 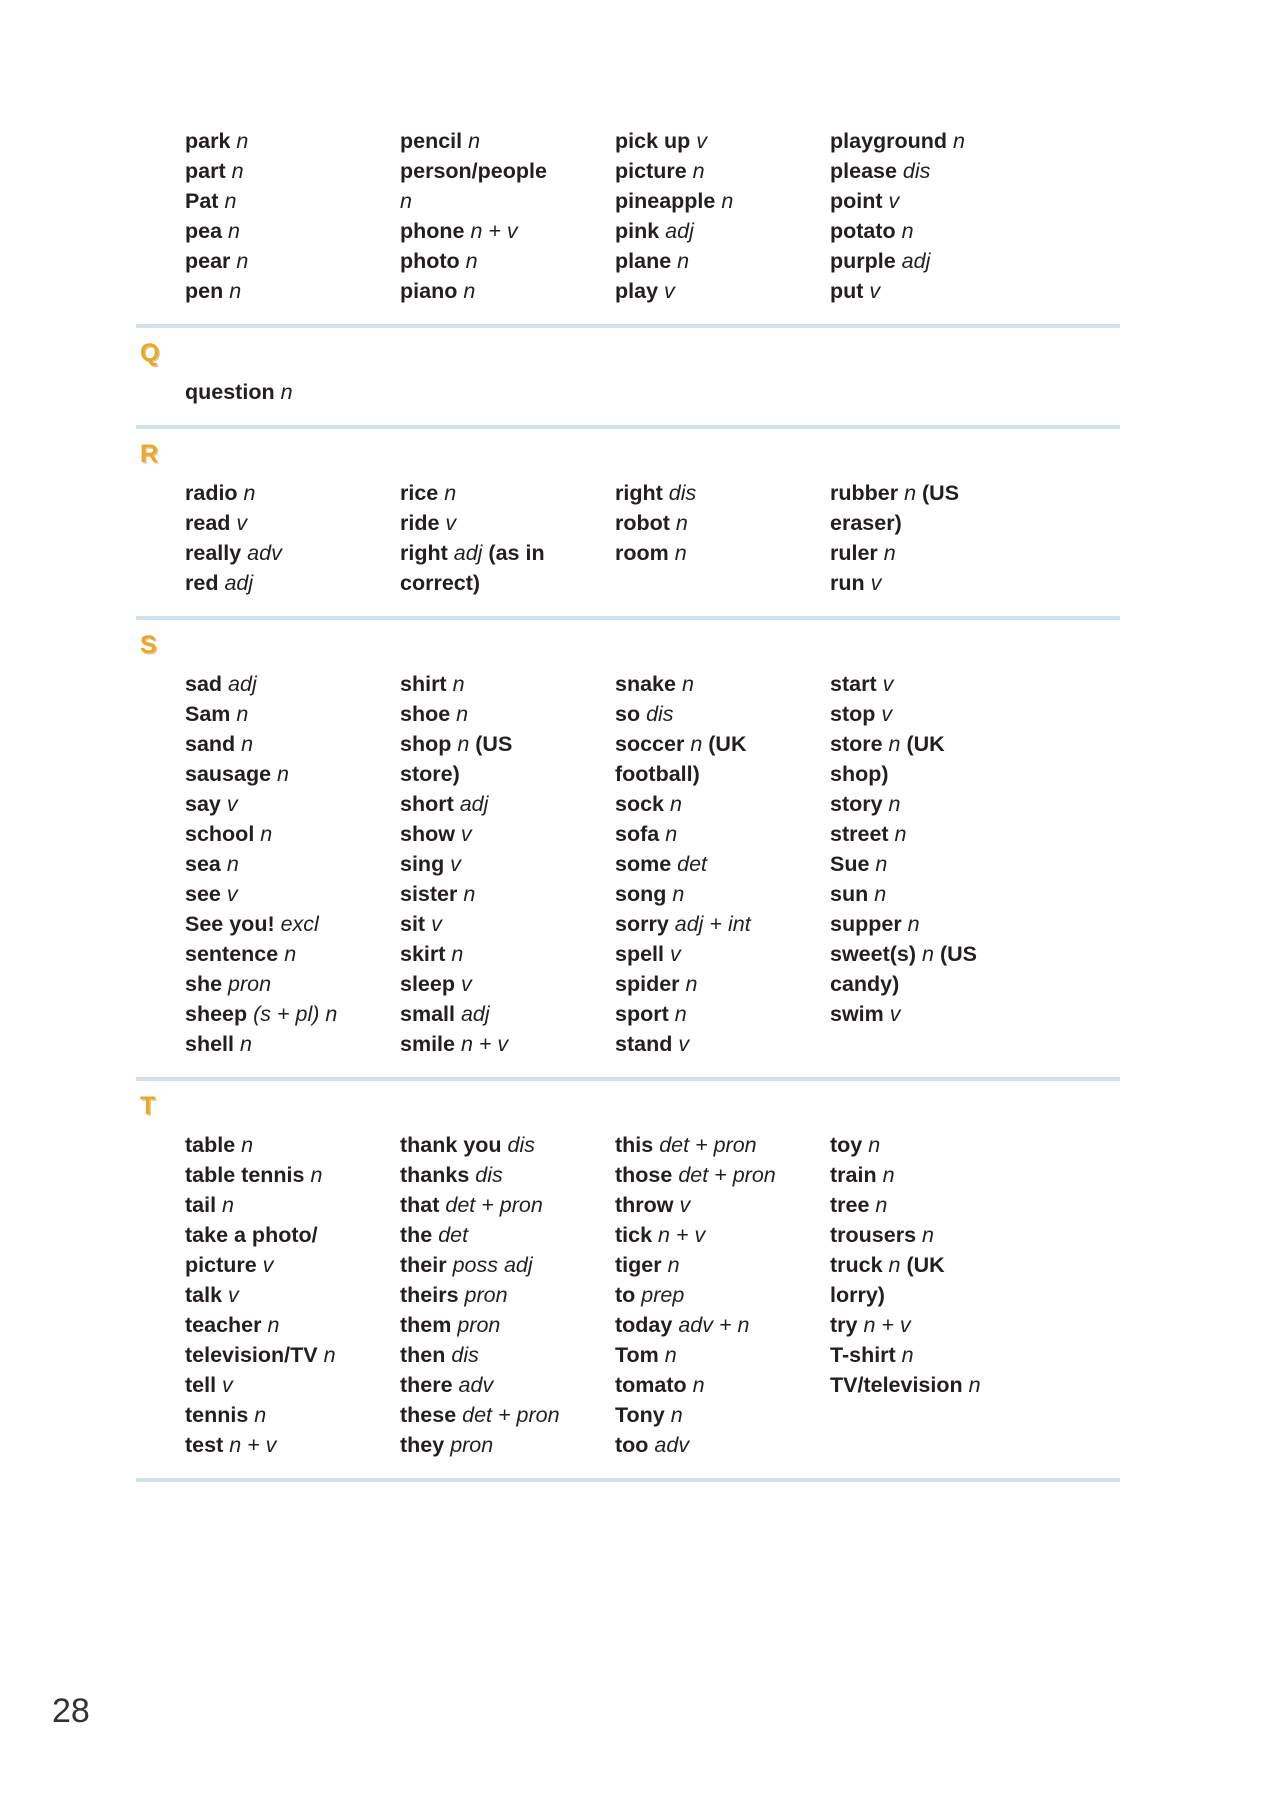 What do you see at coordinates (148, 1106) in the screenshot?
I see `section-letter-t: T` at bounding box center [148, 1106].